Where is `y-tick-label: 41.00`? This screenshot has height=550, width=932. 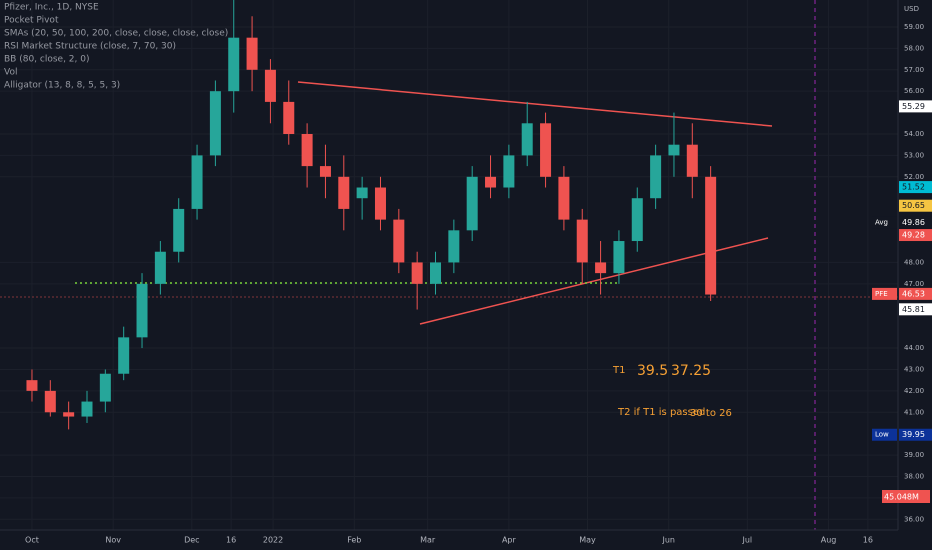 y-tick-label: 41.00 is located at coordinates (914, 412).